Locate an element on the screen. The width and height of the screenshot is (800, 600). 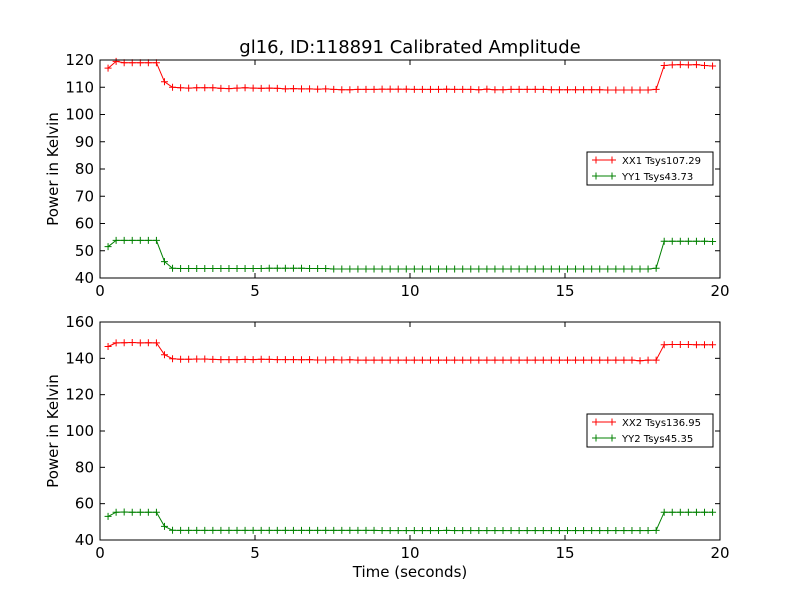
bottom-legend-label-1: YY2 Tsys45.35 is located at coordinates (657, 439).